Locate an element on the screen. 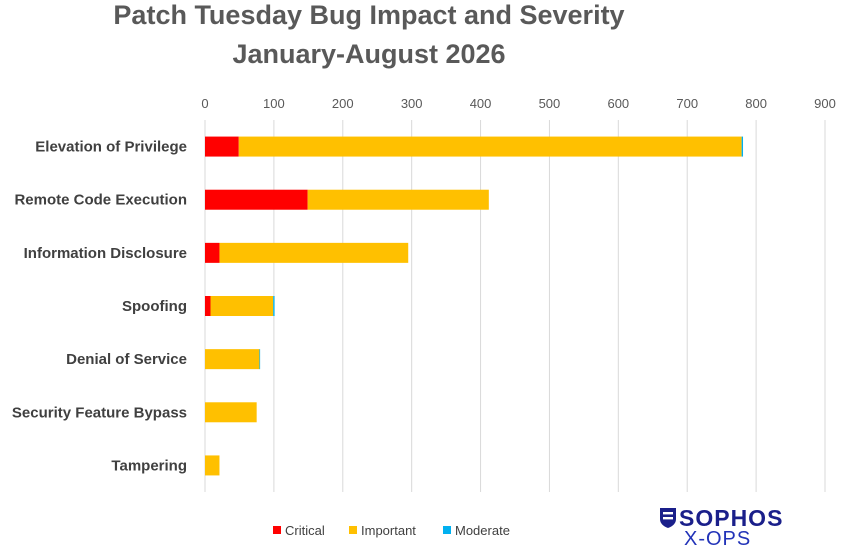 This screenshot has height=548, width=842. legend: Critical Important Moderate is located at coordinates (391, 530).